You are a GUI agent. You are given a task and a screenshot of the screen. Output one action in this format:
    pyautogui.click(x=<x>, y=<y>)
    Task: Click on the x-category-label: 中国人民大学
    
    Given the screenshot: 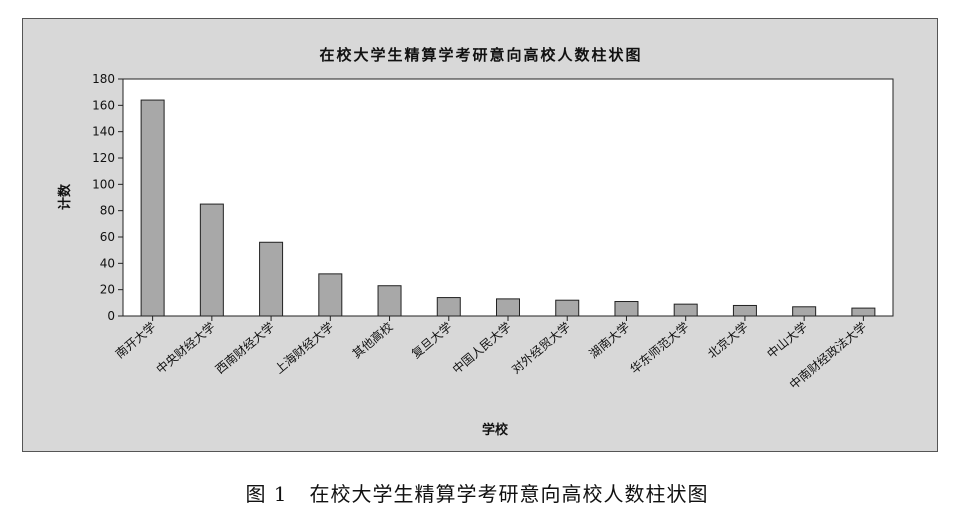 What is the action you would take?
    pyautogui.click(x=481, y=348)
    